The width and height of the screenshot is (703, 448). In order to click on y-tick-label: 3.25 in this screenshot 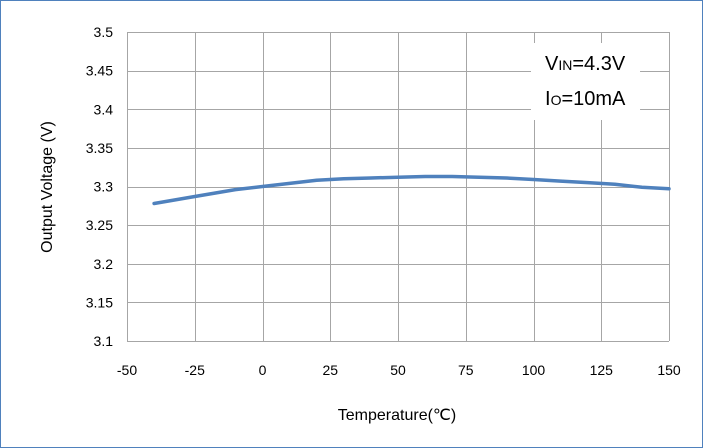, I will do `click(99, 225)`.